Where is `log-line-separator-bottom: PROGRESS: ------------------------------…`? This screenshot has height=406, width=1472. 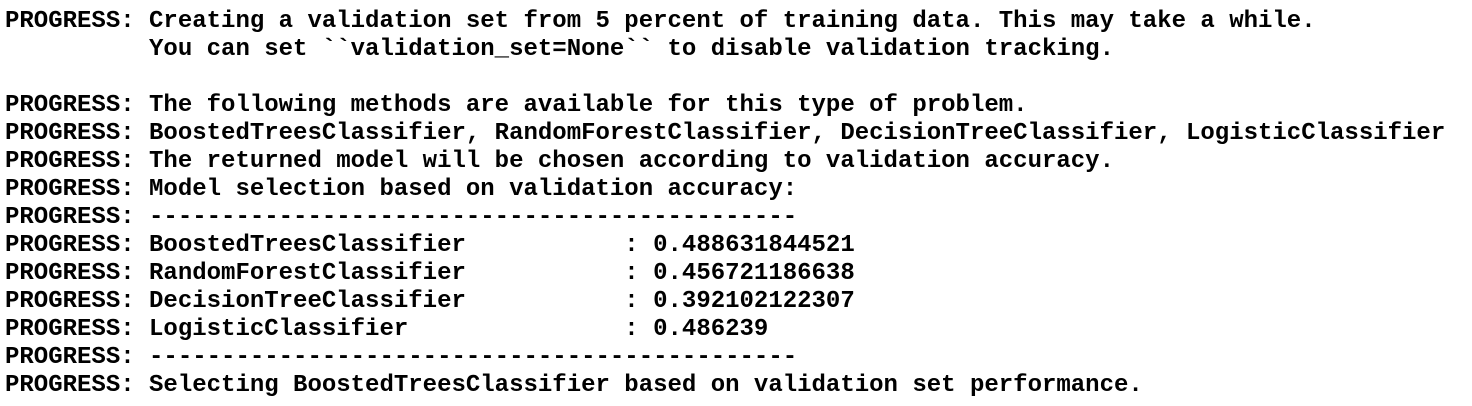 log-line-separator-bottom: PROGRESS: ------------------------------… is located at coordinates (401, 357).